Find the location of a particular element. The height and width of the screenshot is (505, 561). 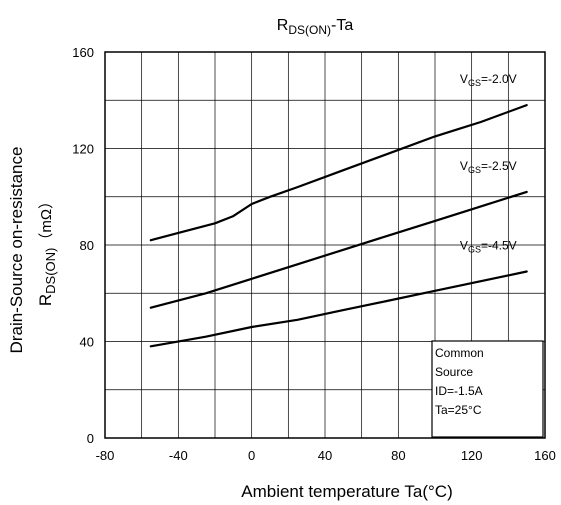

x-tick-label: -80 is located at coordinates (105, 455).